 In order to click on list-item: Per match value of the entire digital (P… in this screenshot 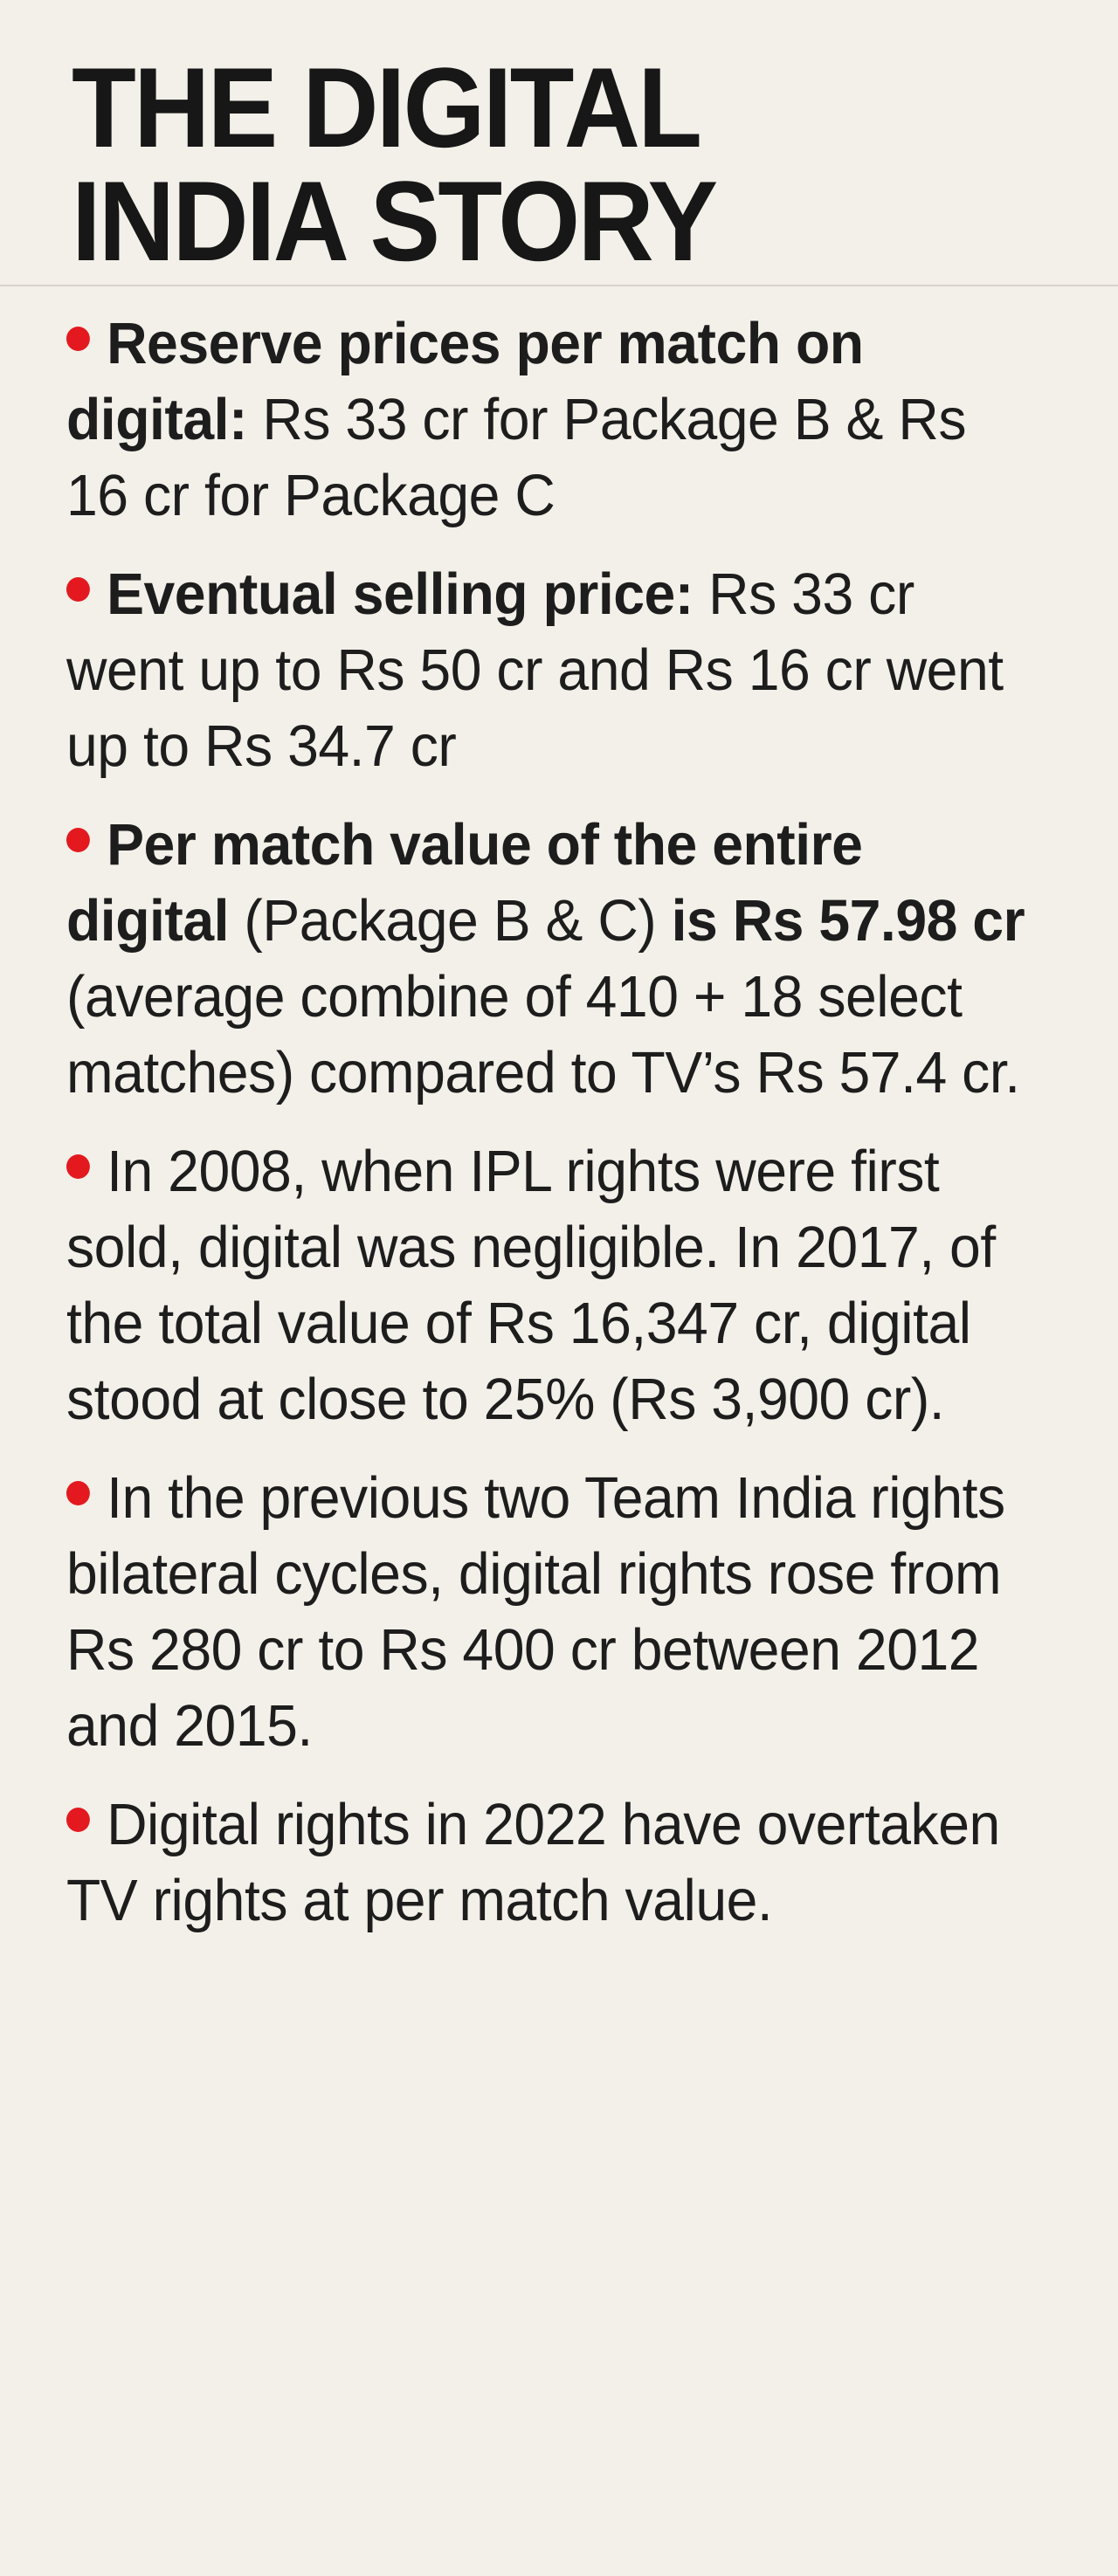, I will do `click(552, 959)`.